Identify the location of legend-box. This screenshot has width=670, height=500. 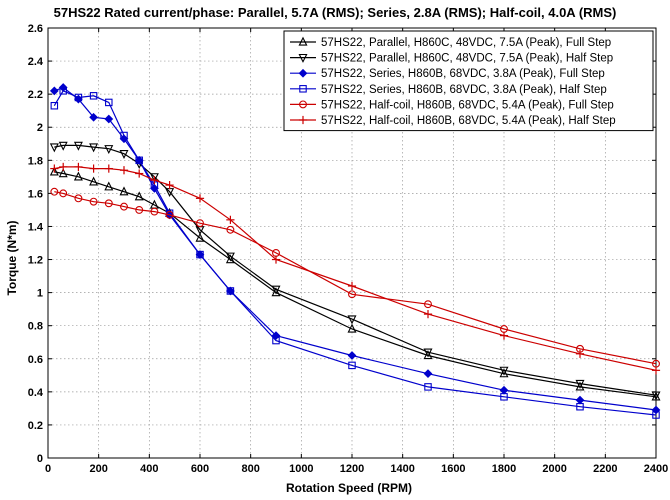
(468, 81).